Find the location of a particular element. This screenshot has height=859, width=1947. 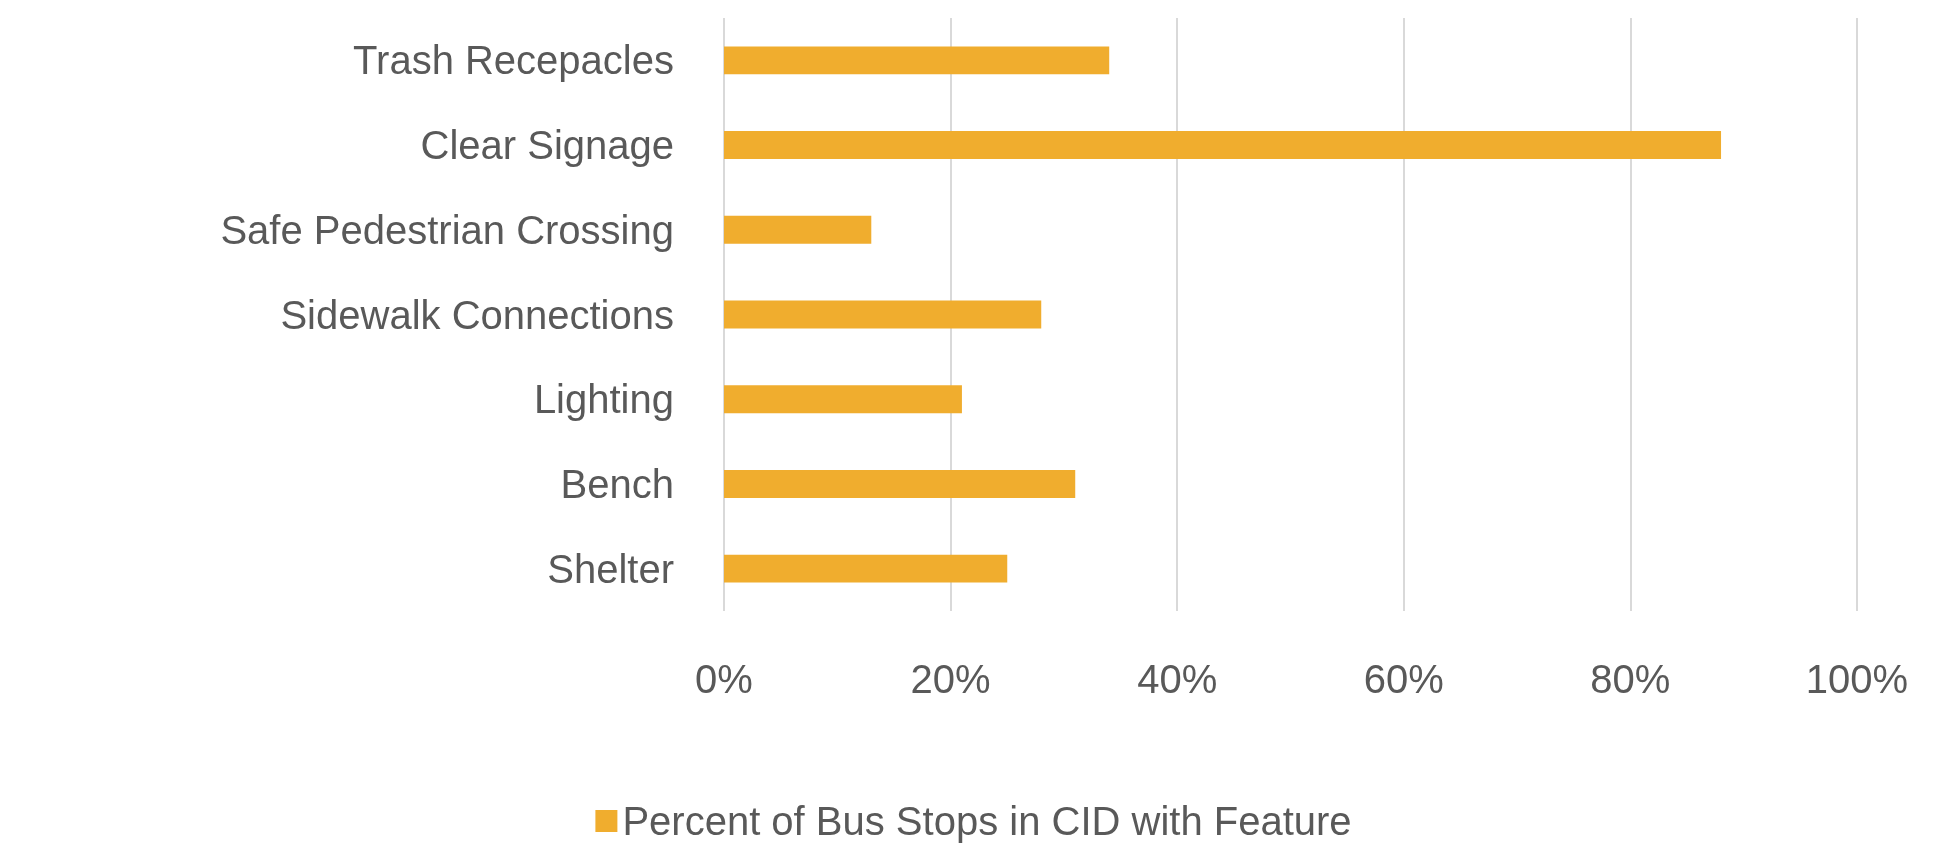

x-tick-label: 20% is located at coordinates (950, 679).